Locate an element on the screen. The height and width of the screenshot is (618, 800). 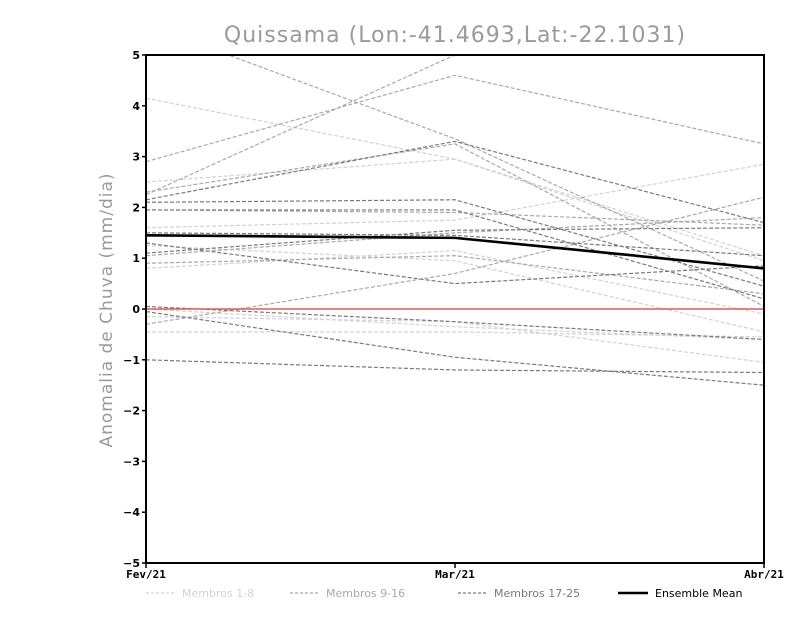
x-tick-label: Mar/21 is located at coordinates (455, 574).